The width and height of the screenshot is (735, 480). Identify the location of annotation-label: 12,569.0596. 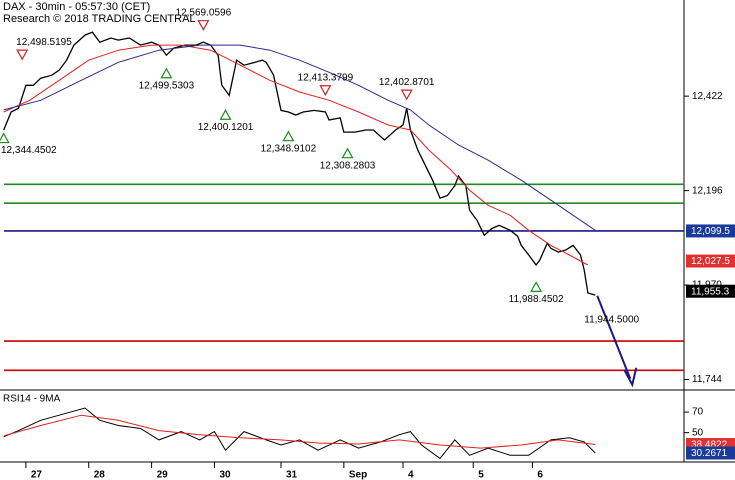
(204, 12).